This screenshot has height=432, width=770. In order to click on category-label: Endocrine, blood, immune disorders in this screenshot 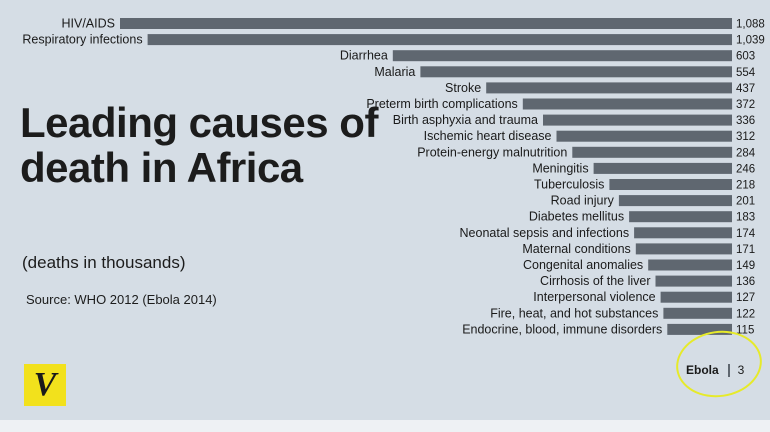, I will do `click(562, 329)`.